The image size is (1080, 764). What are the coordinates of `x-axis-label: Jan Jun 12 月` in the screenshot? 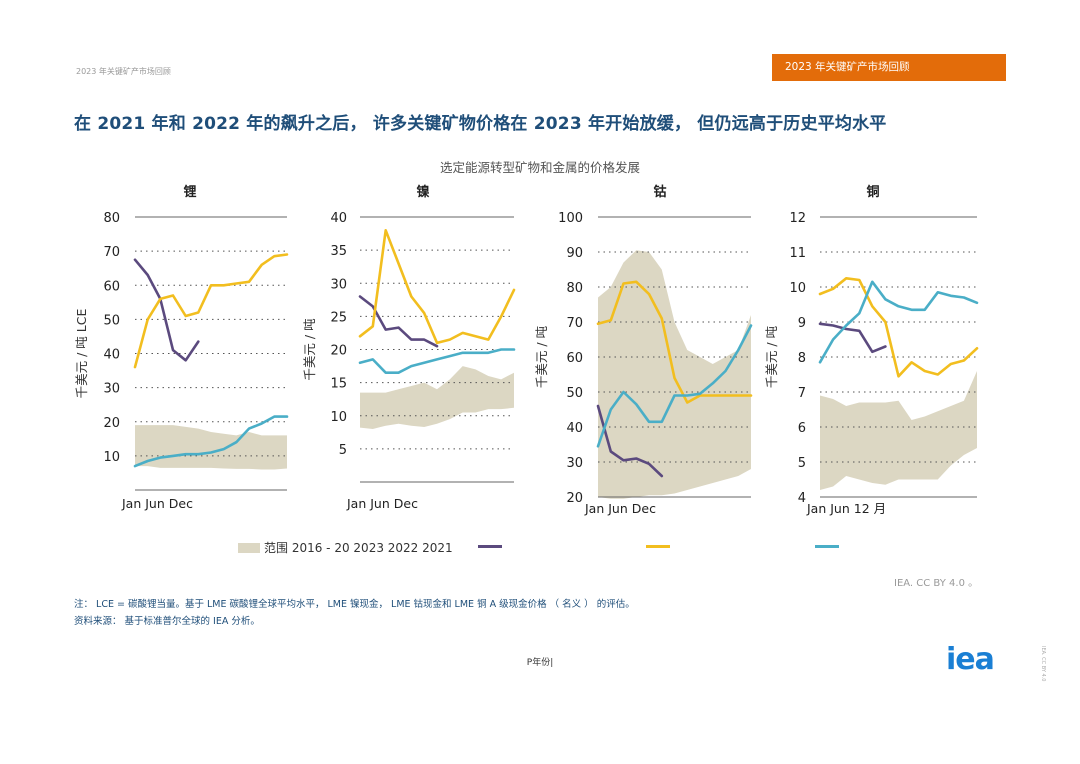 It's located at (846, 508).